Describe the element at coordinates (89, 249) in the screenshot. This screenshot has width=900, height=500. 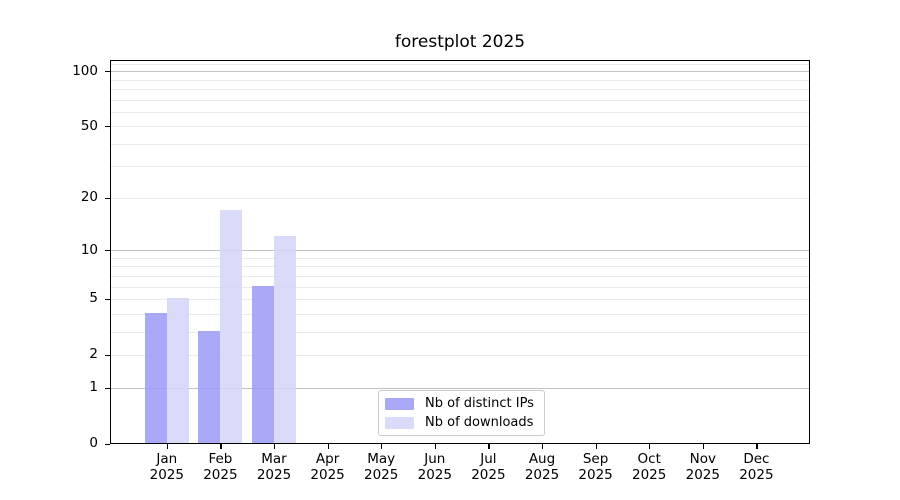
I see `y-tick-label: 10` at that location.